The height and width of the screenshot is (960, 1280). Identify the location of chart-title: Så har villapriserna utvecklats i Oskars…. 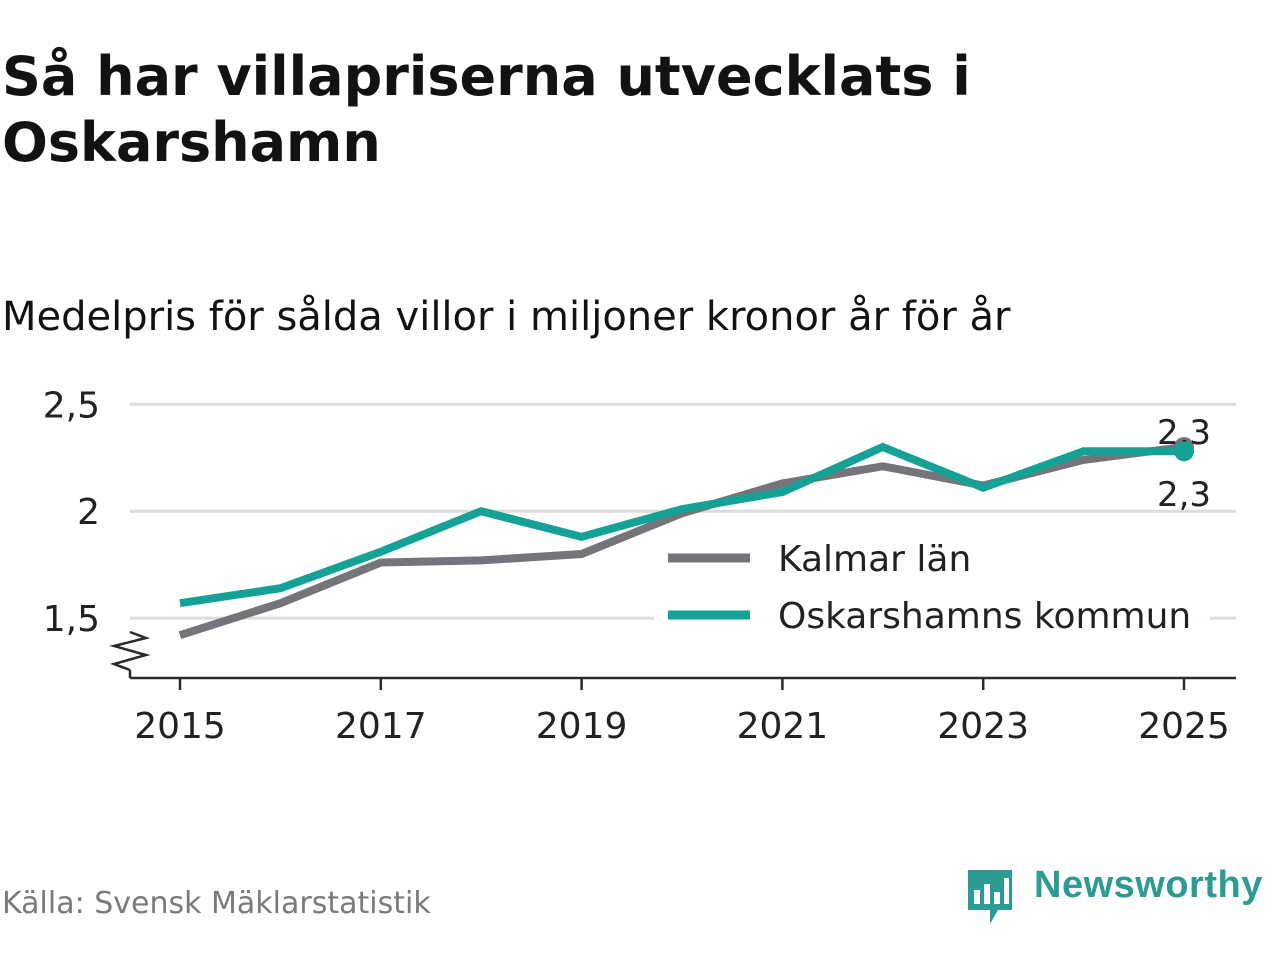
(486, 109).